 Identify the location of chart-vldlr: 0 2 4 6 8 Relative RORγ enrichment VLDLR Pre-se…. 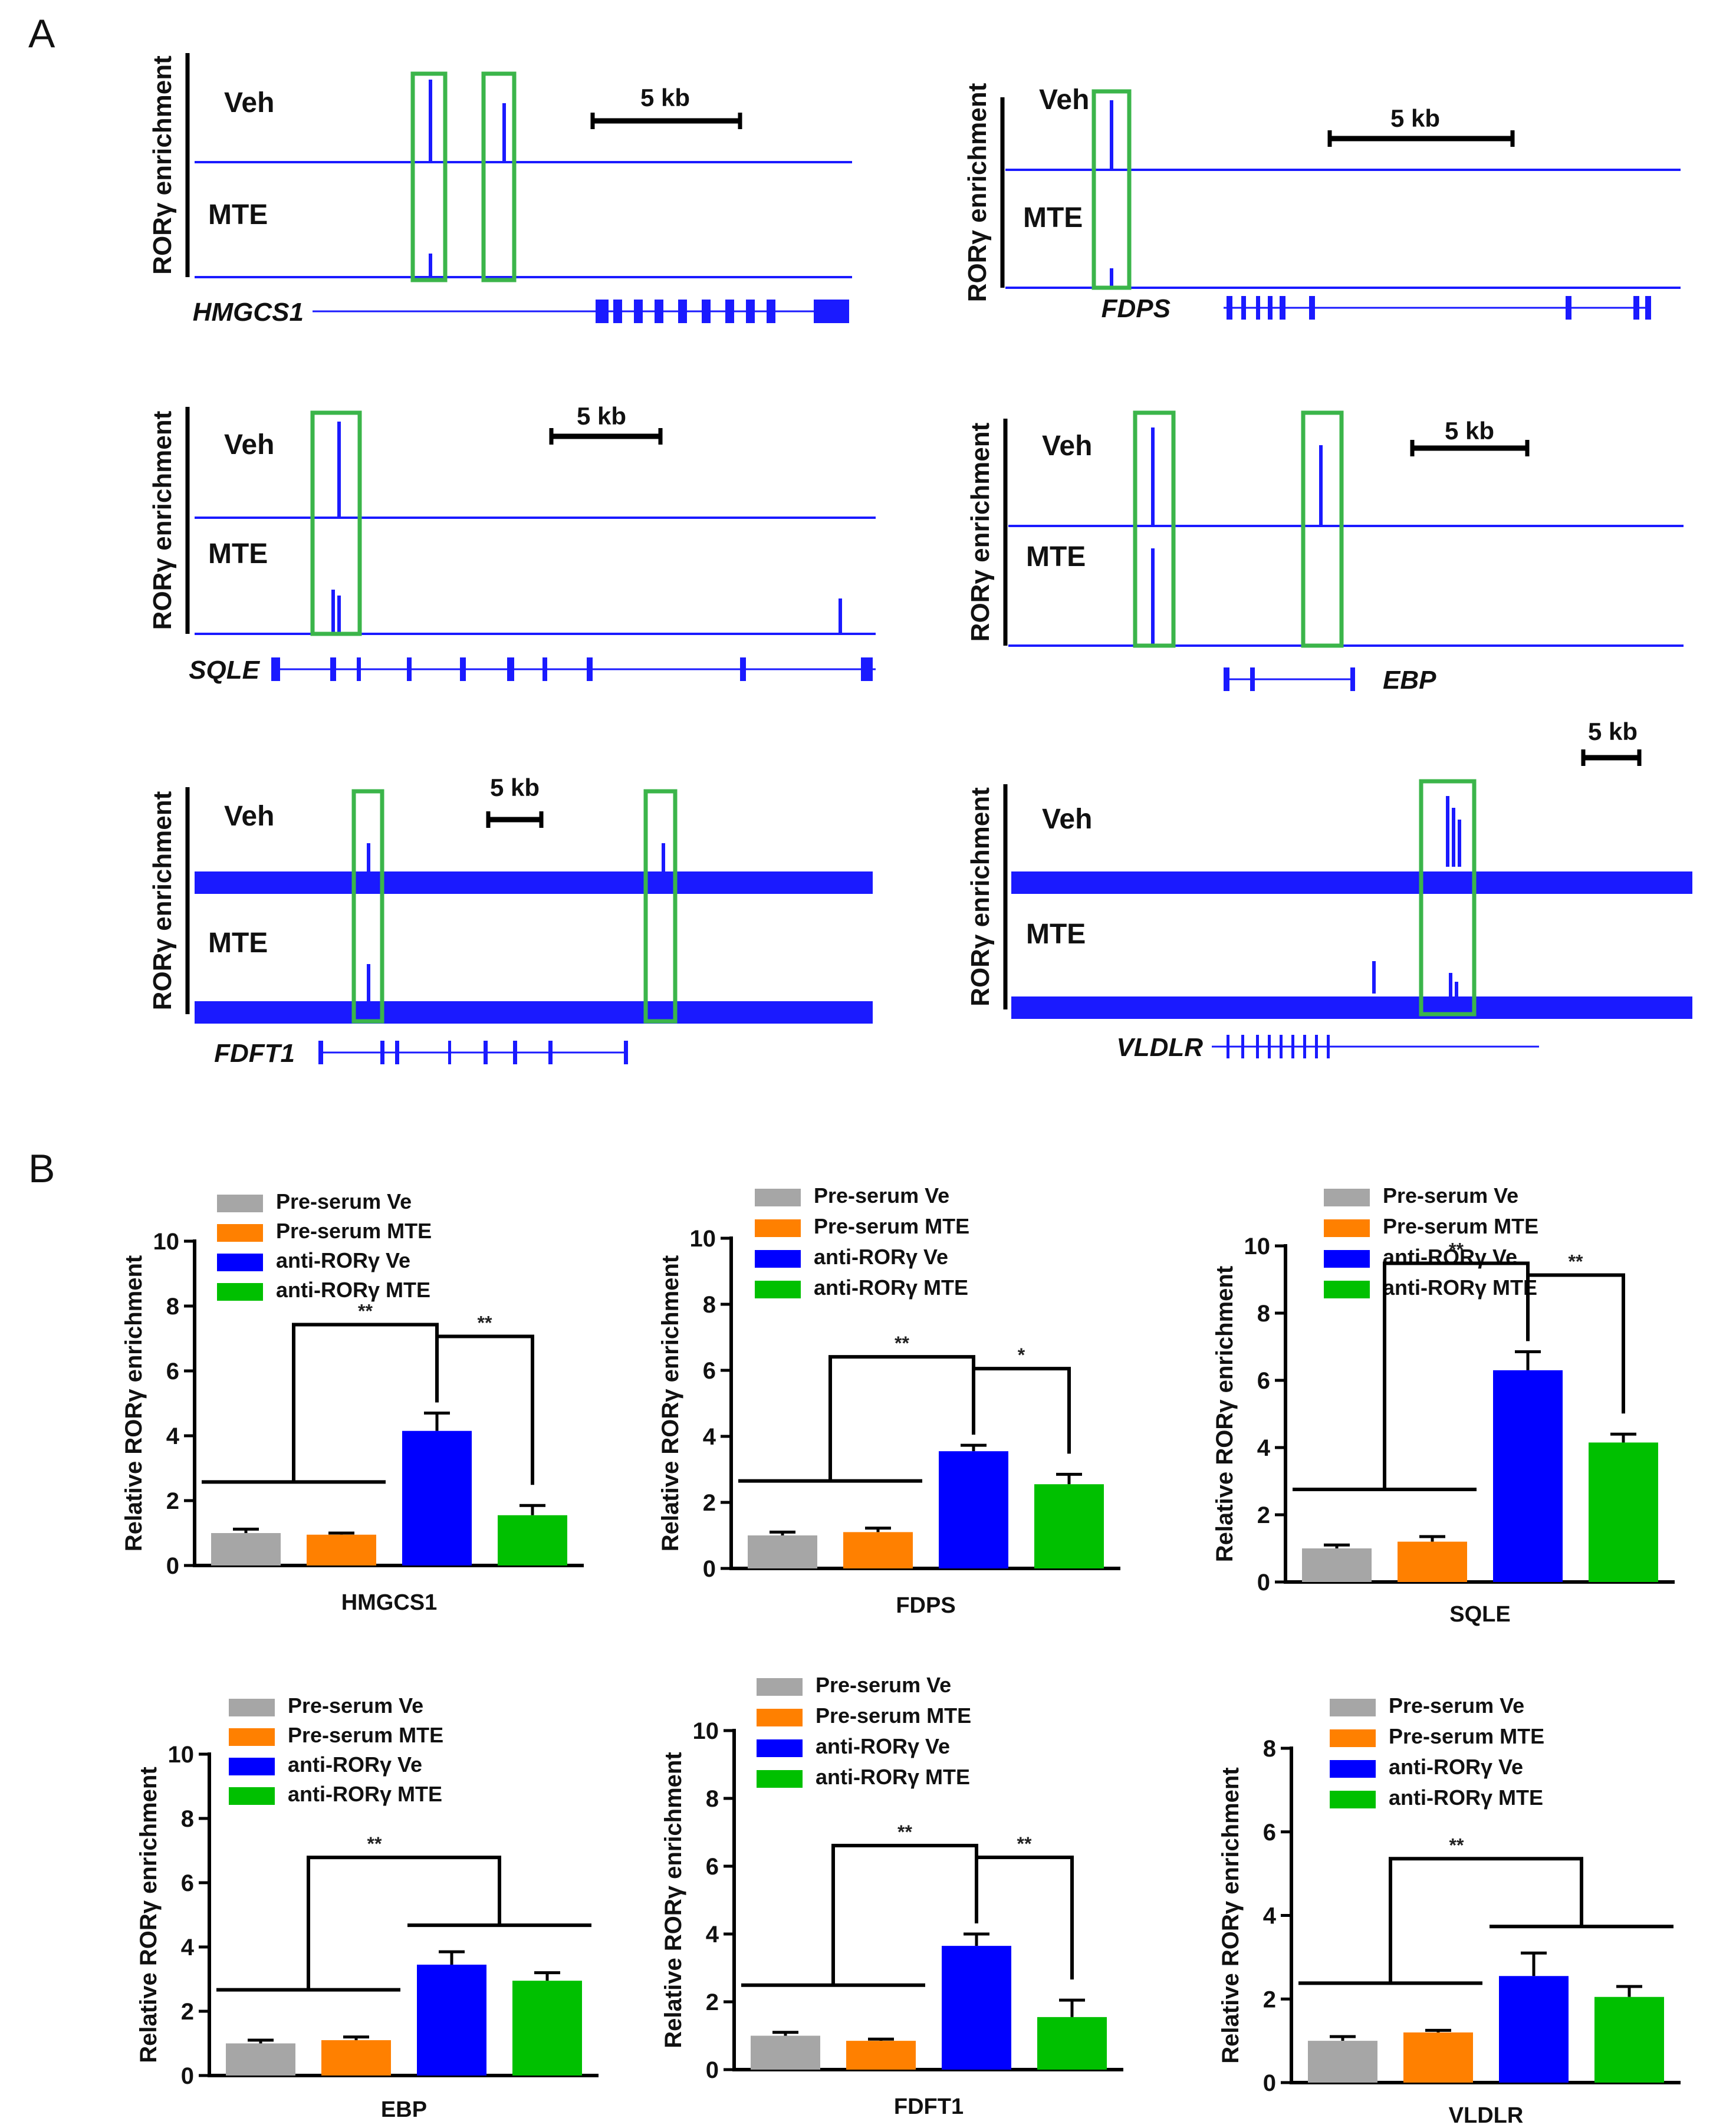
(1449, 1911).